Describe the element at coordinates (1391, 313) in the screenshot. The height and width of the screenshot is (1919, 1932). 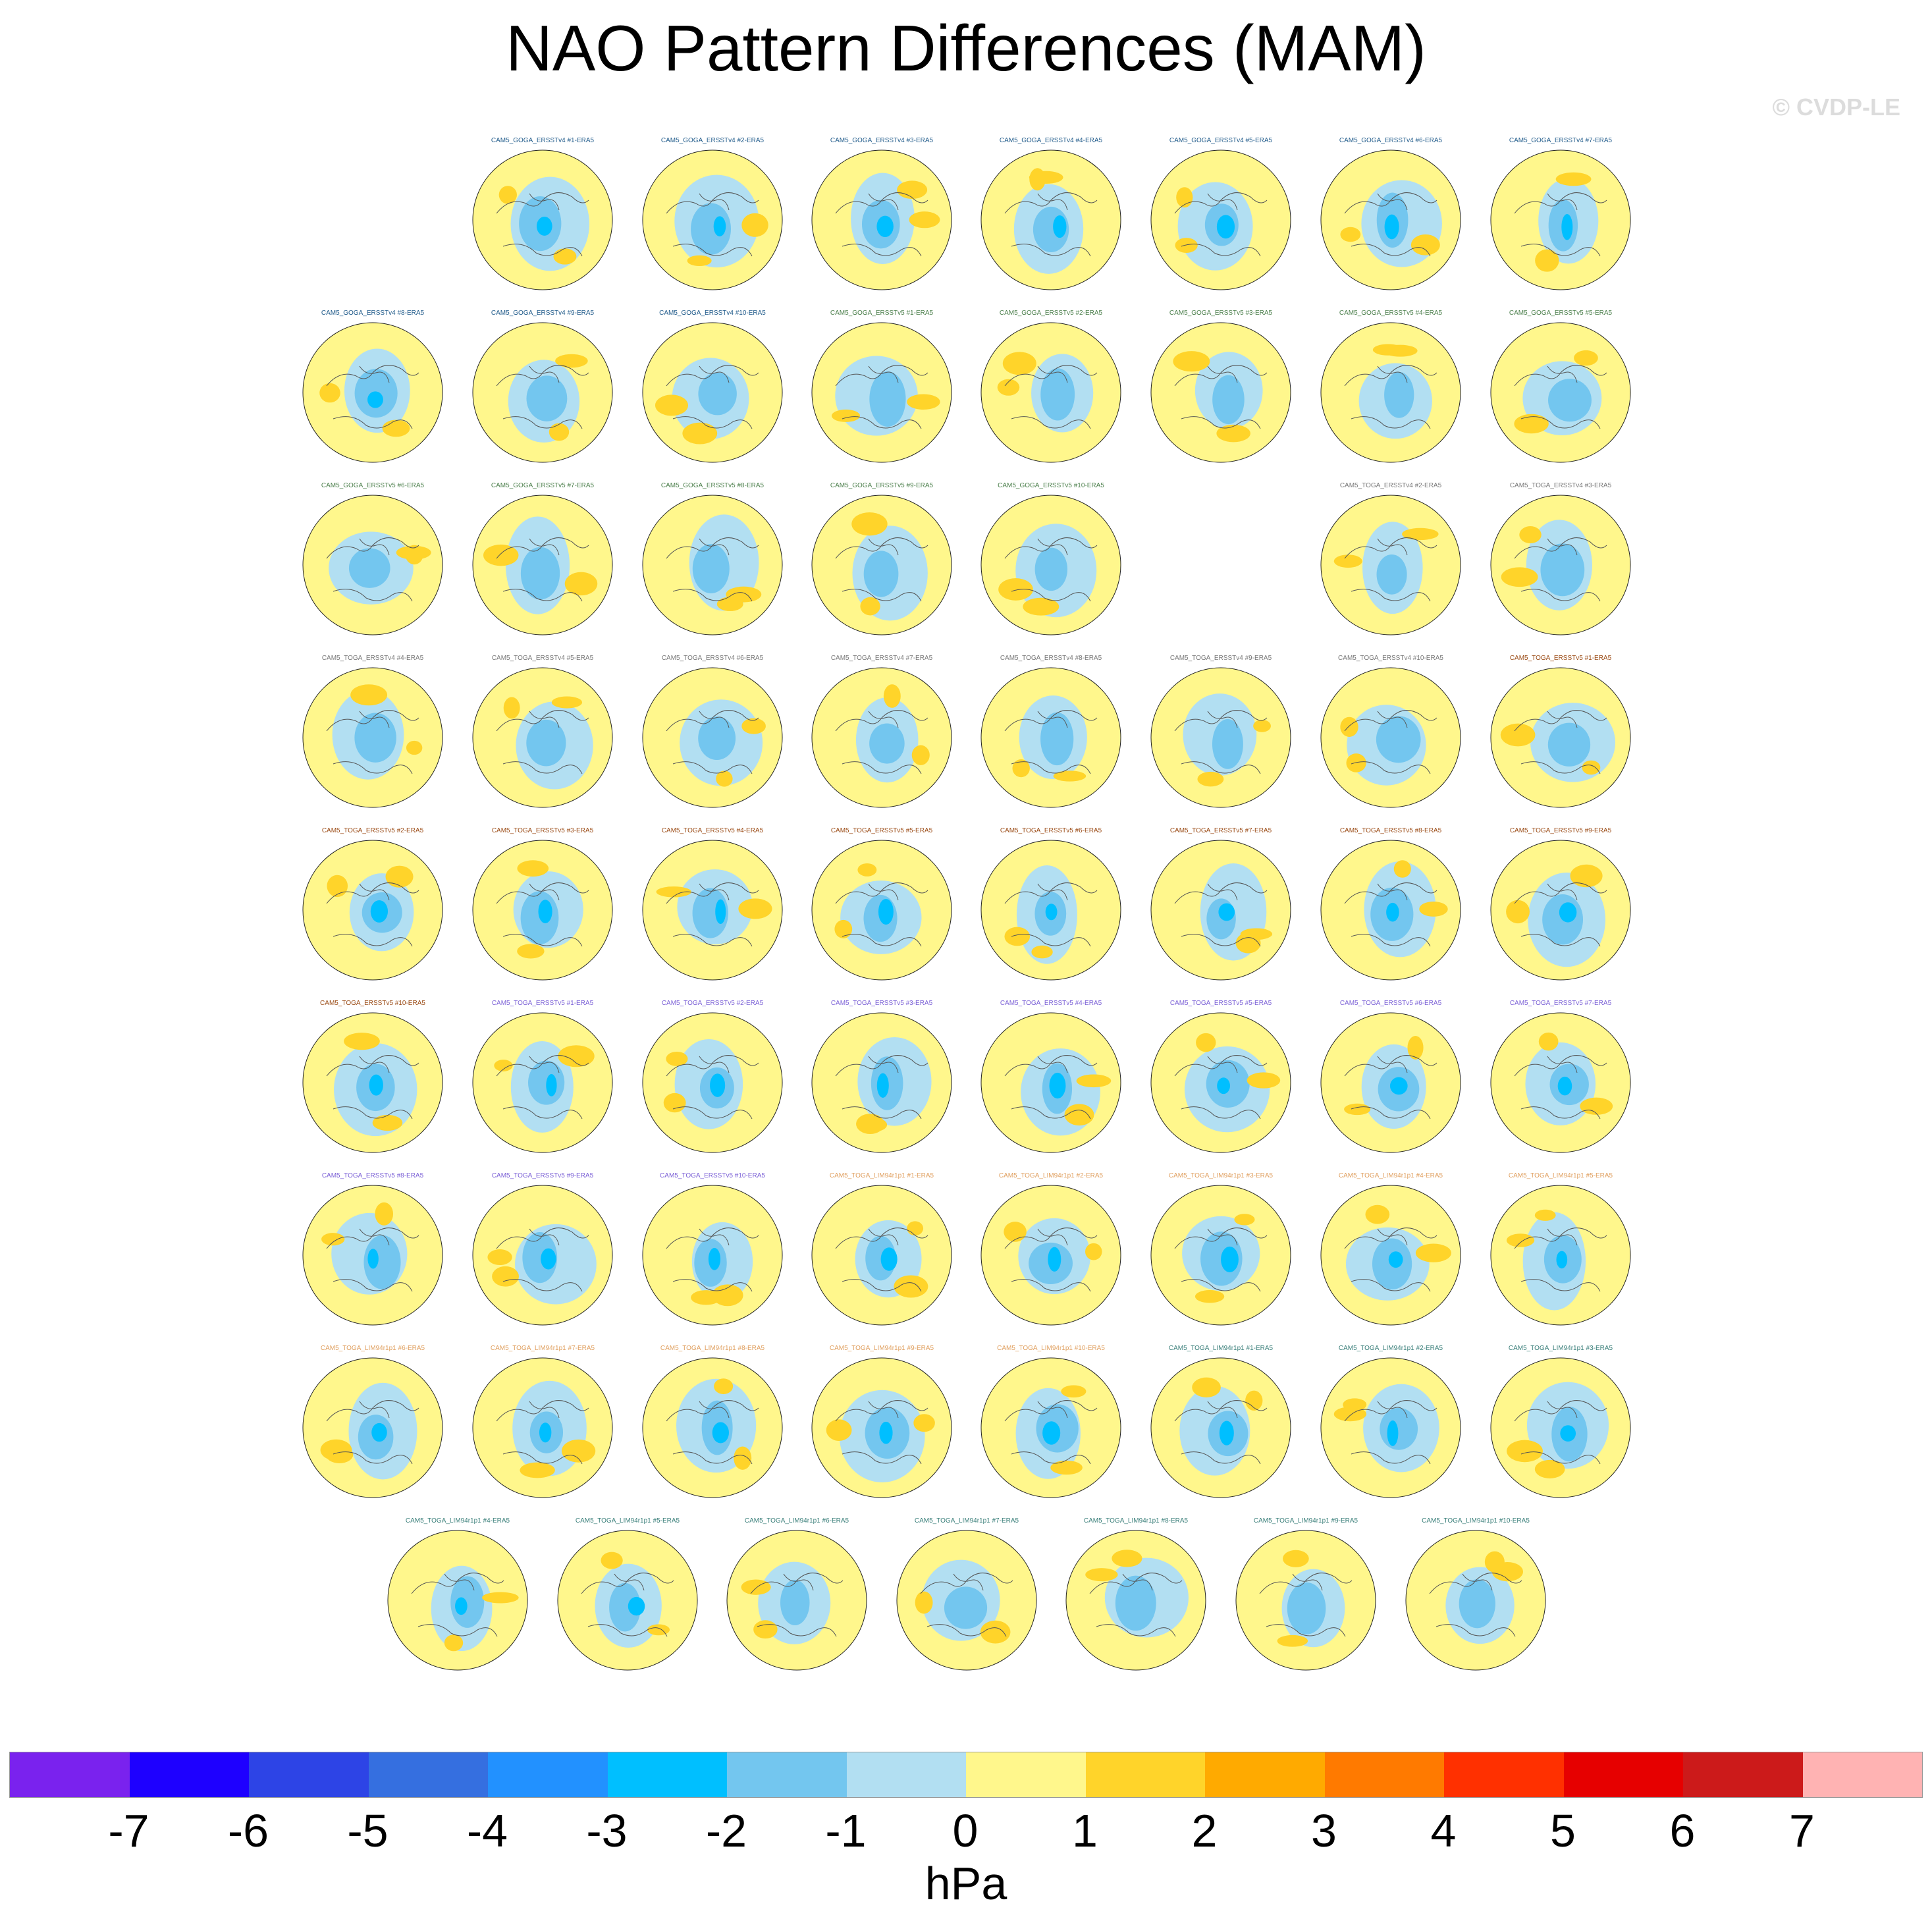
I see `panel-title: CAM5_GOGA_ERSSTv5 #4-ERA5` at that location.